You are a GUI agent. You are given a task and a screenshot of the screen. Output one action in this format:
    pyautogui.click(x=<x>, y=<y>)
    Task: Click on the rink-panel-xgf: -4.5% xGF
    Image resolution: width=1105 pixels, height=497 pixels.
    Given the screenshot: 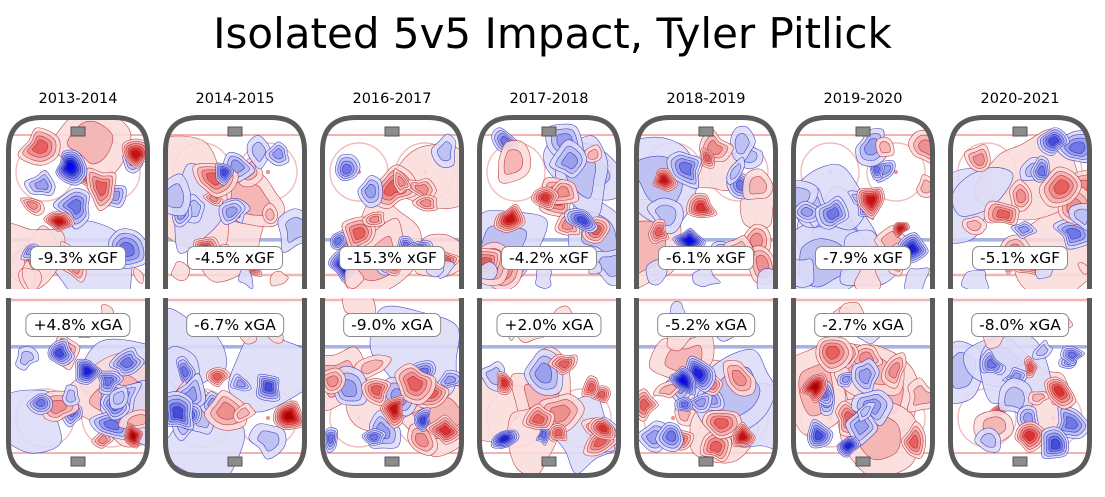 What is the action you would take?
    pyautogui.click(x=235, y=202)
    